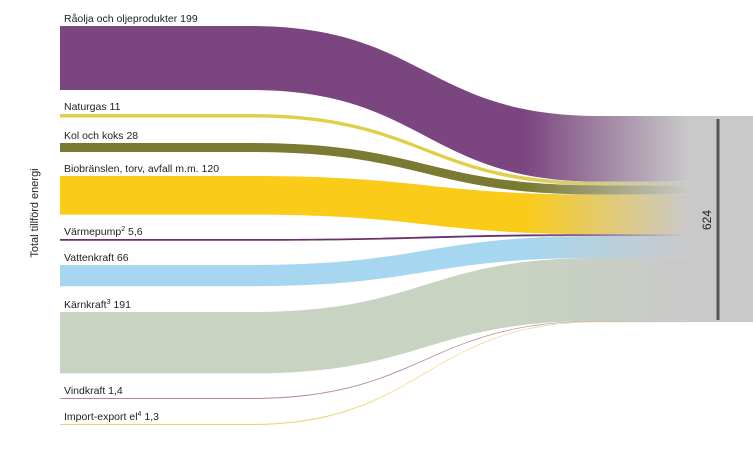  I want to click on flow-label: Vindkraft 1,4, so click(93, 391).